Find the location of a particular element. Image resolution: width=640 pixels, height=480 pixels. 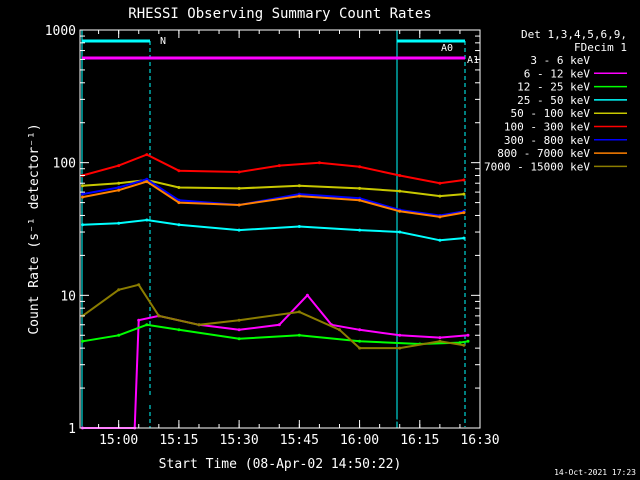

legend-label-3: 25 - 50 keV is located at coordinates (553, 100).